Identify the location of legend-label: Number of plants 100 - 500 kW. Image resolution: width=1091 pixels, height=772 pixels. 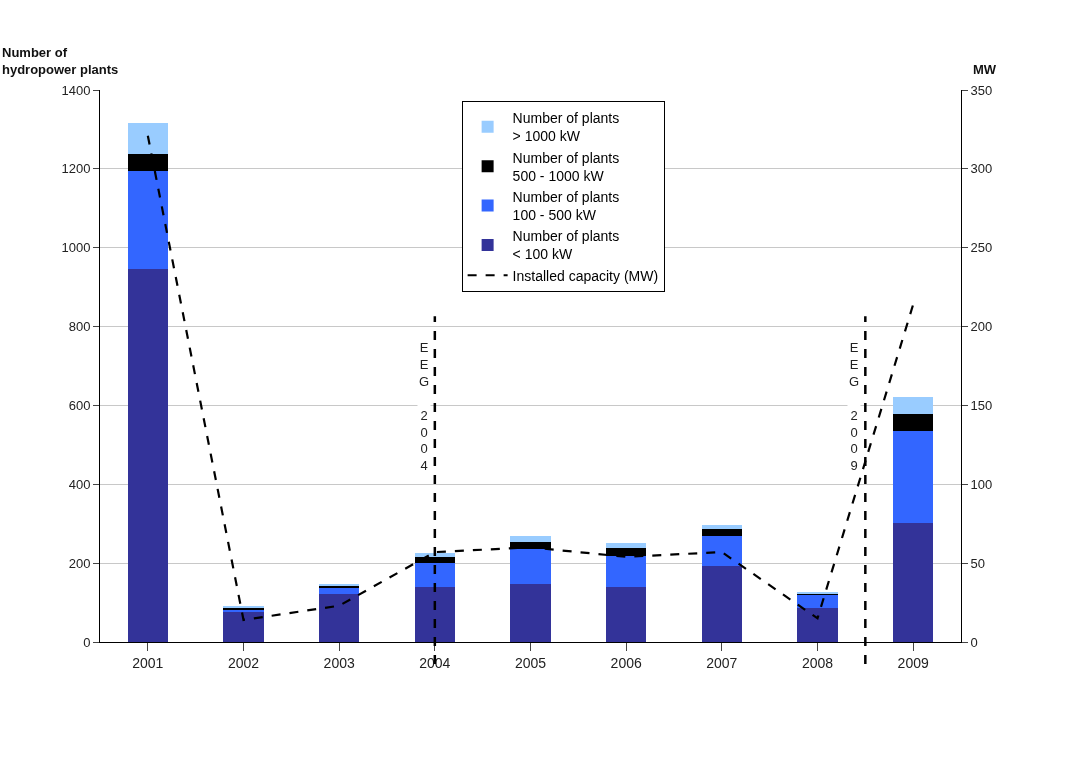
(566, 206).